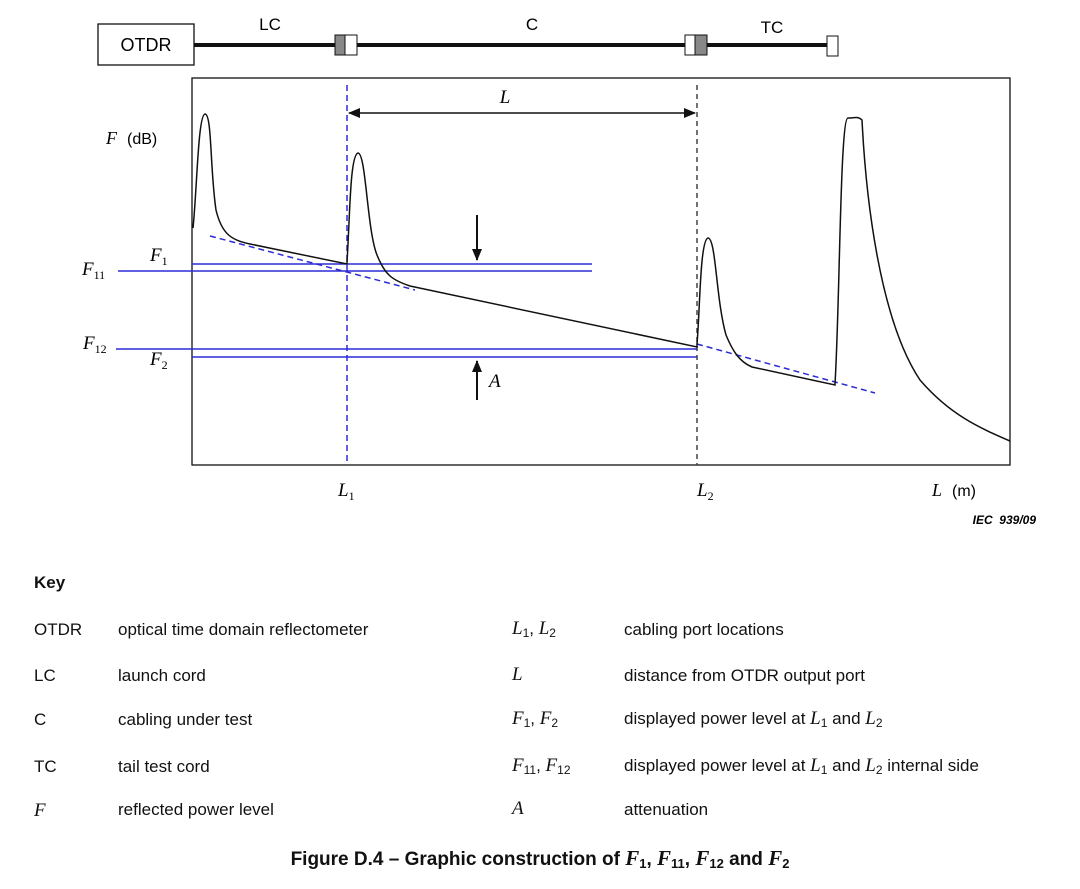 The image size is (1080, 889). I want to click on key-term-f11-f12: F11, F12, so click(541, 766).